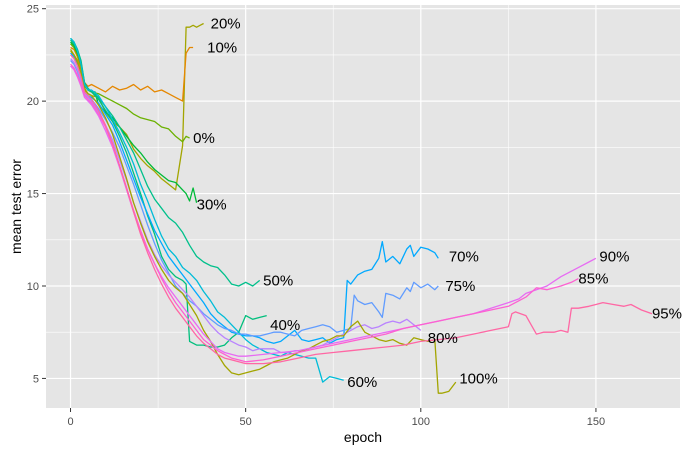 Image resolution: width=690 pixels, height=452 pixels. Describe the element at coordinates (336, 418) in the screenshot. I see `x-axis-ticks: 0 50 100 150` at that location.